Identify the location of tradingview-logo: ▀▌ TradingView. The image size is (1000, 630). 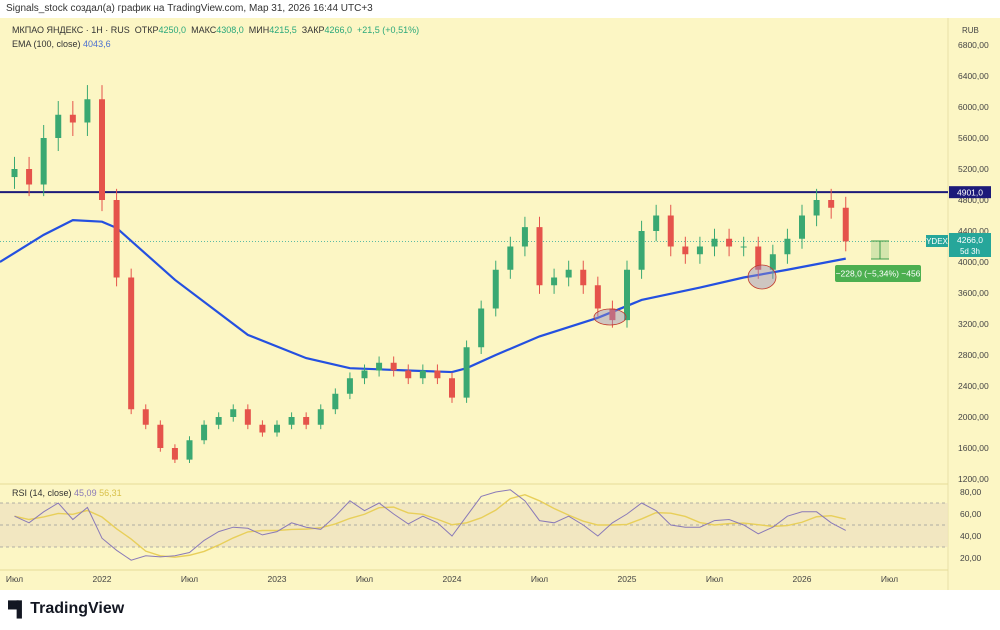
(66, 609).